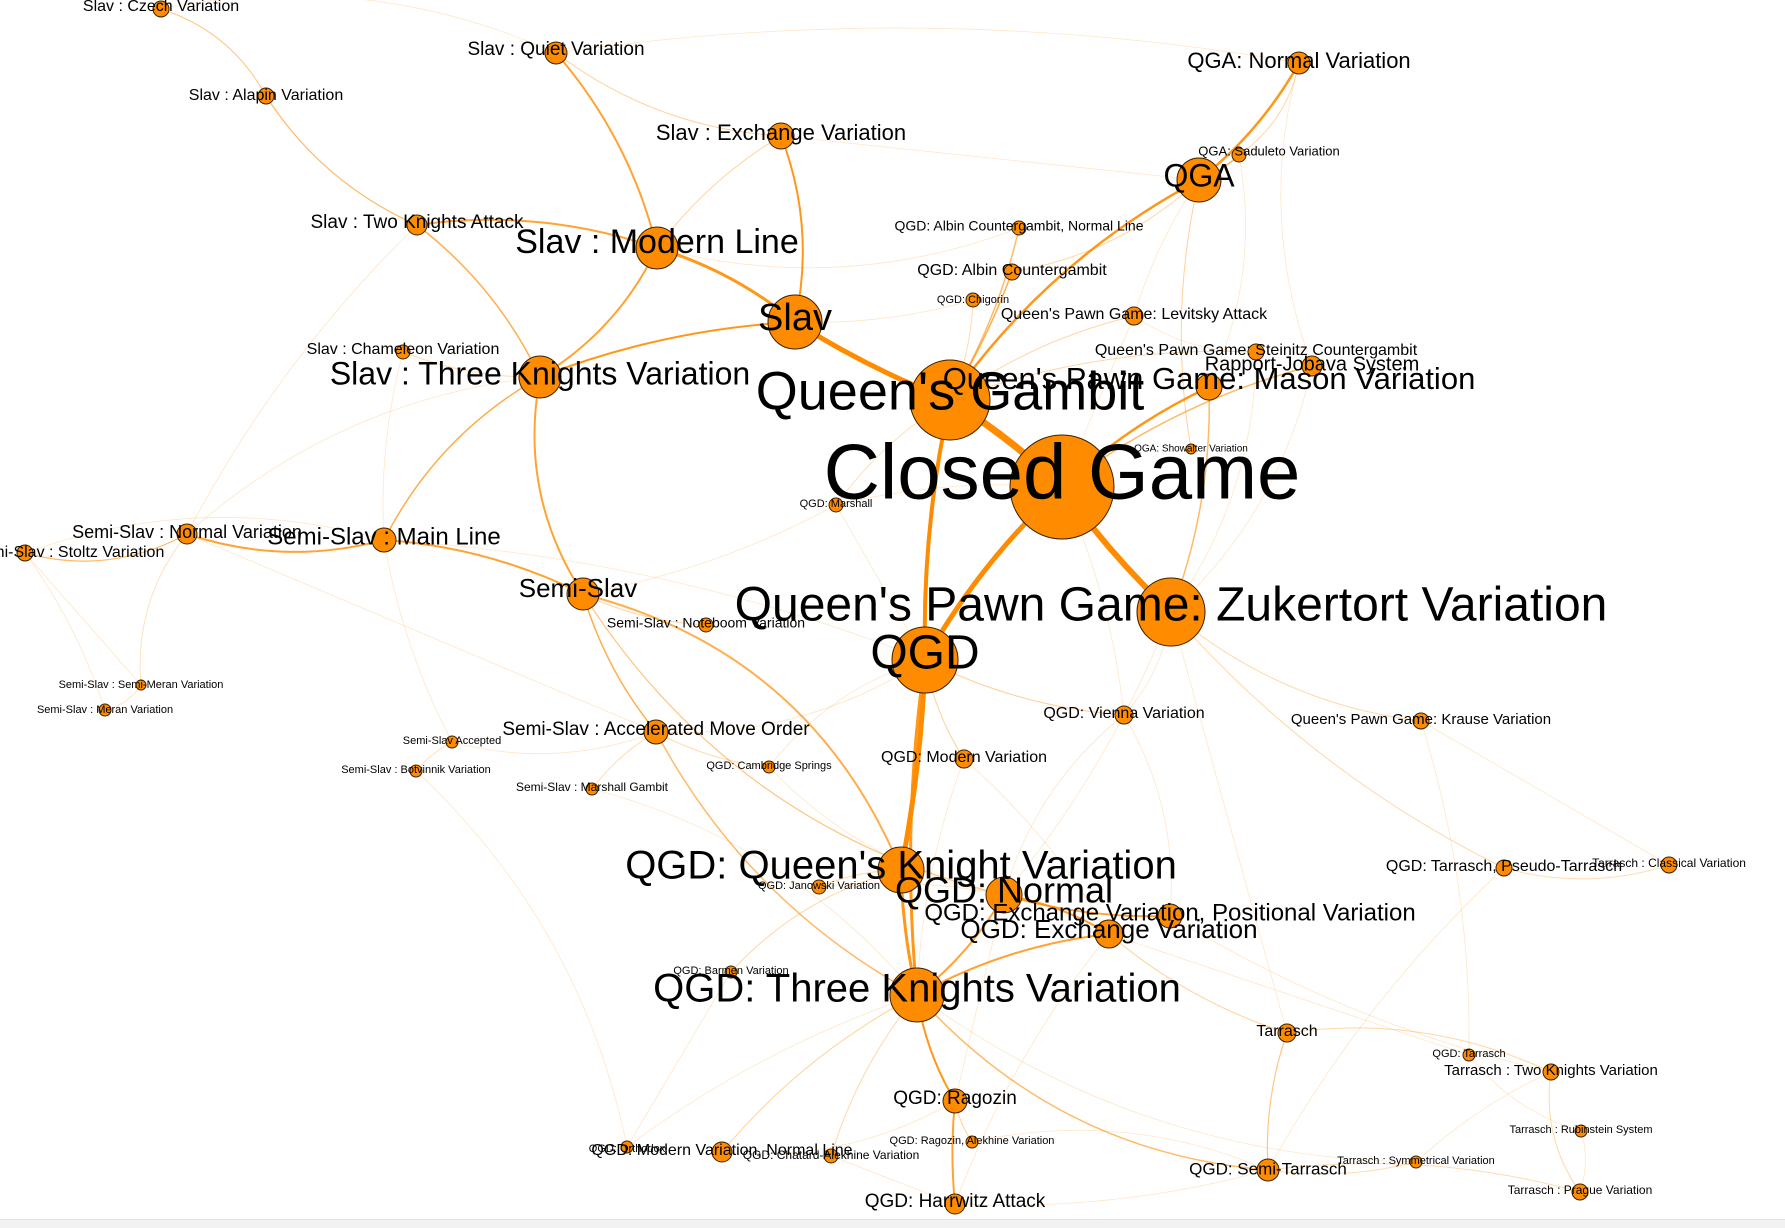 The image size is (1785, 1228). Describe the element at coordinates (973, 300) in the screenshot. I see `node-qgd-chigorin` at that location.